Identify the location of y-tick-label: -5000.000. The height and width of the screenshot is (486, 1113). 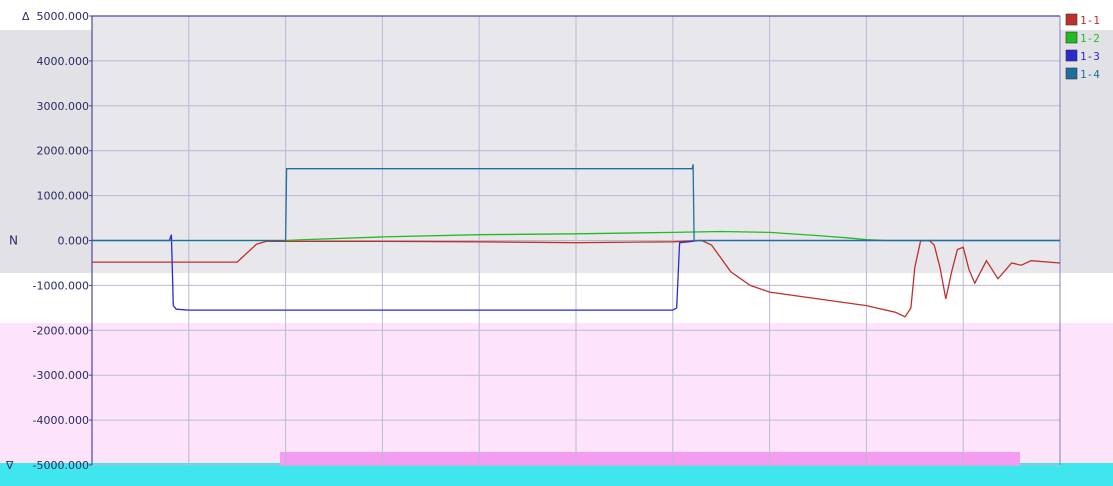
(61, 465).